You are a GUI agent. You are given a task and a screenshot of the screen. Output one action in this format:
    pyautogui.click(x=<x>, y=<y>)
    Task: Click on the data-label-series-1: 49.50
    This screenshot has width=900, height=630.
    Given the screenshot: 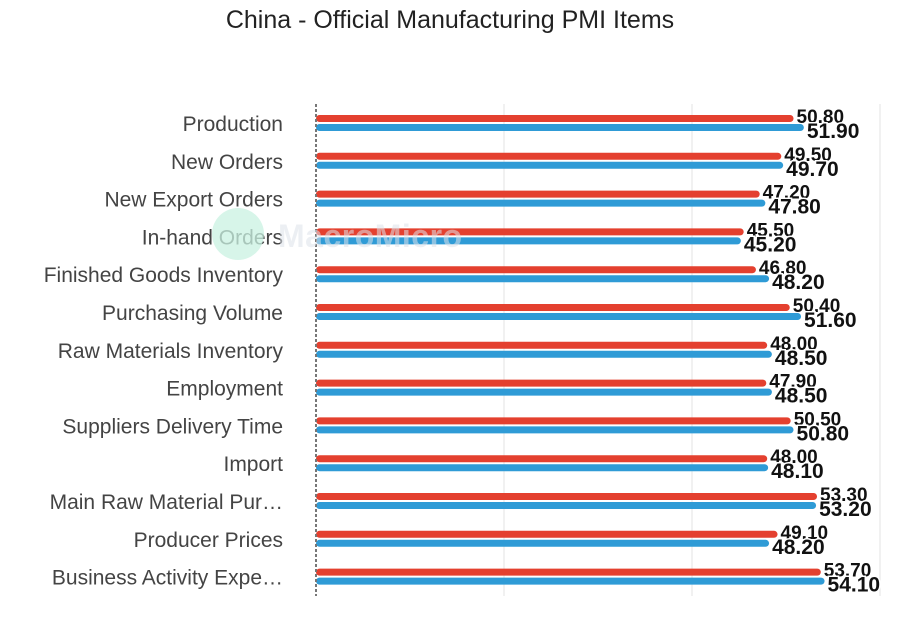 What is the action you would take?
    pyautogui.click(x=808, y=155)
    